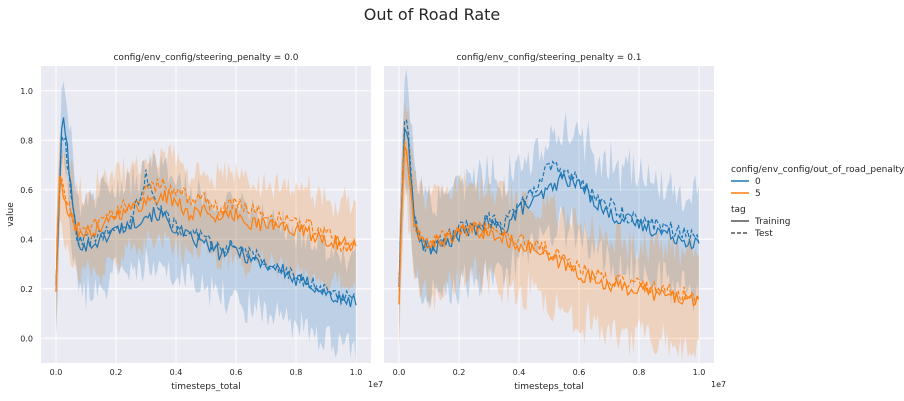  What do you see at coordinates (26, 239) in the screenshot?
I see `y-tick-label: 0.4` at bounding box center [26, 239].